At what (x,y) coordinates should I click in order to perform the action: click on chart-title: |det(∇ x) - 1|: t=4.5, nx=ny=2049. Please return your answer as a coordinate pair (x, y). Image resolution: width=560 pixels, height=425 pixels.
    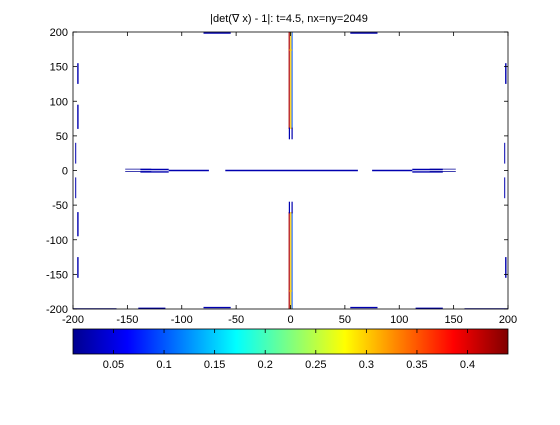
    Looking at the image, I should click on (289, 19).